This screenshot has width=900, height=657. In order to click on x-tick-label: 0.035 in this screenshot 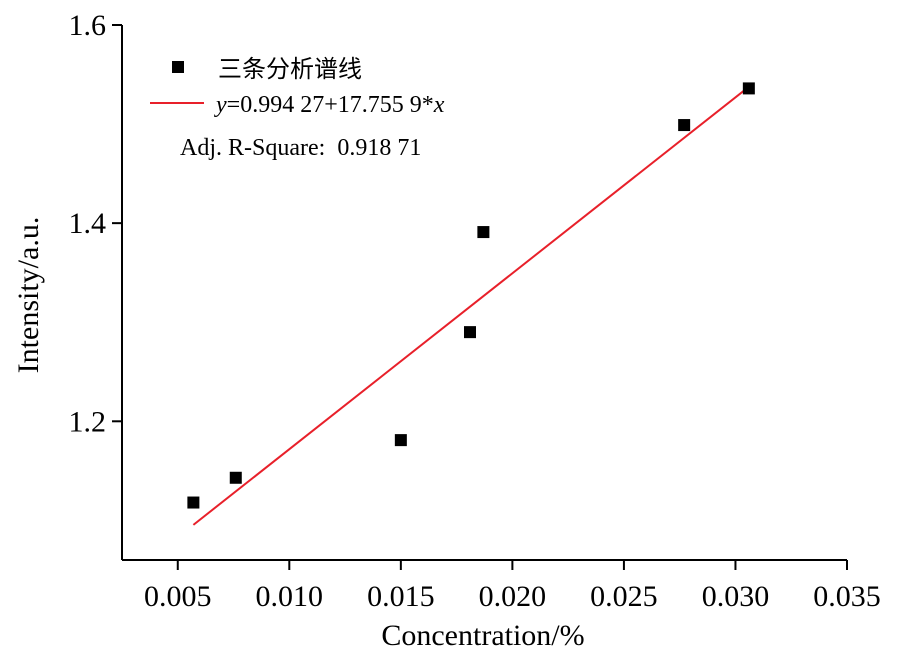, I will do `click(847, 596)`.